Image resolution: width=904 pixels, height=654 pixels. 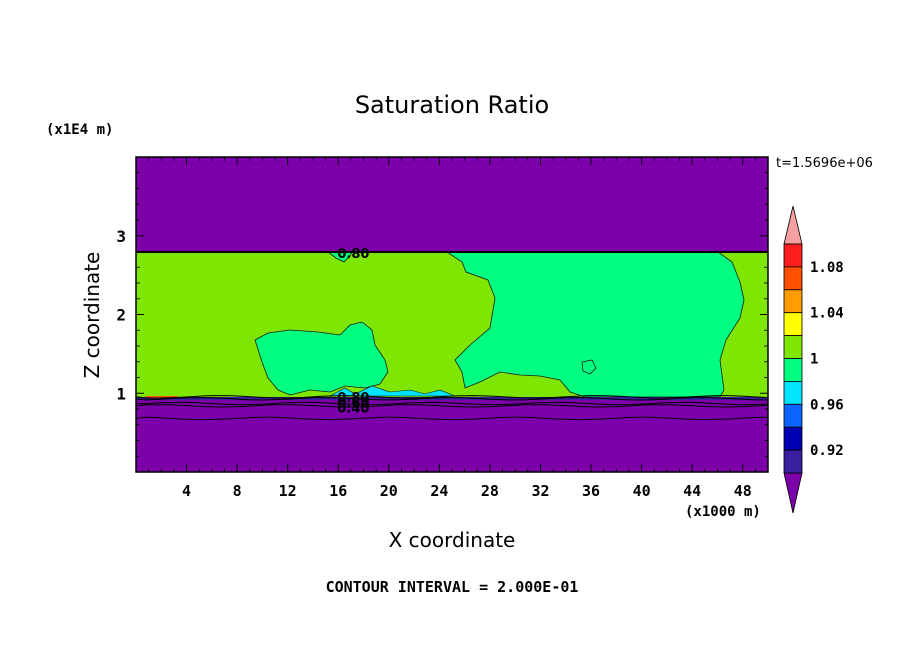 What do you see at coordinates (827, 451) in the screenshot?
I see `colorbar-tick-label: 0.92` at bounding box center [827, 451].